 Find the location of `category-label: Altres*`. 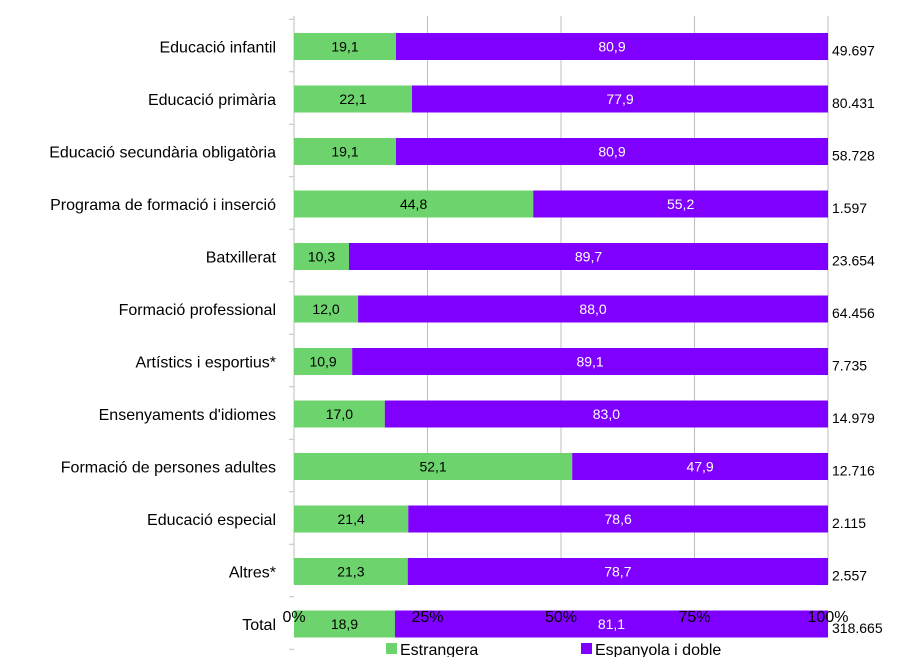

category-label: Altres* is located at coordinates (252, 573).